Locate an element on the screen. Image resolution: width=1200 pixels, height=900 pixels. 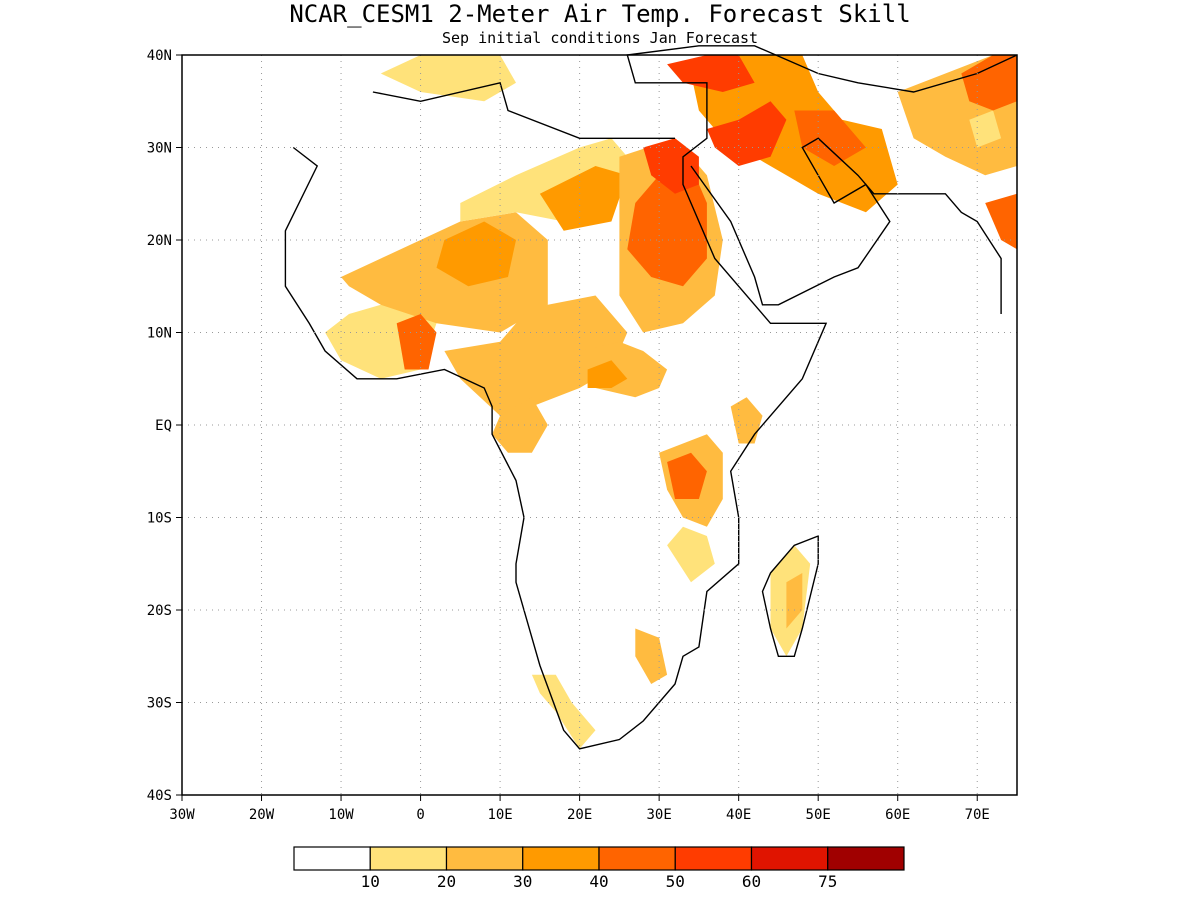
lon-tick-label: 10E is located at coordinates (499, 815).